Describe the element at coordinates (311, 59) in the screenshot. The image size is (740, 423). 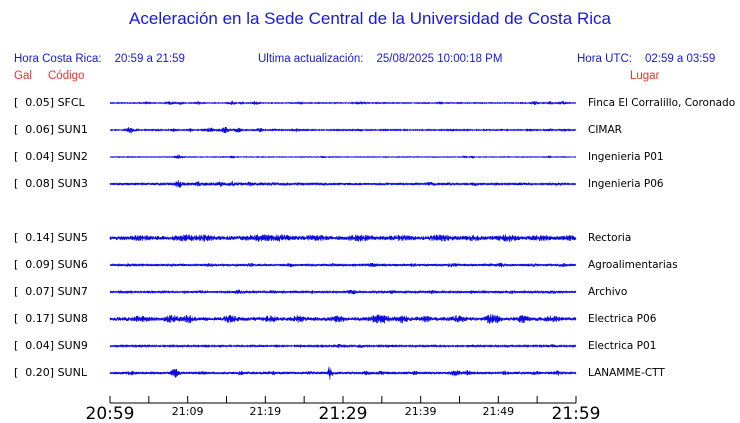
I see `last-update-label: Ultima actualización:` at that location.